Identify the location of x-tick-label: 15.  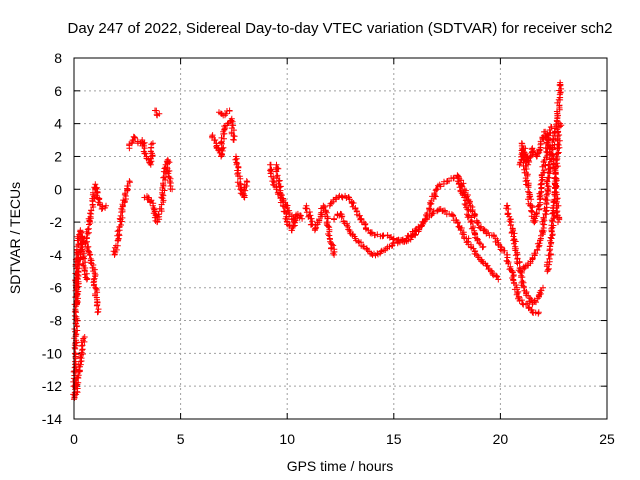
(394, 439).